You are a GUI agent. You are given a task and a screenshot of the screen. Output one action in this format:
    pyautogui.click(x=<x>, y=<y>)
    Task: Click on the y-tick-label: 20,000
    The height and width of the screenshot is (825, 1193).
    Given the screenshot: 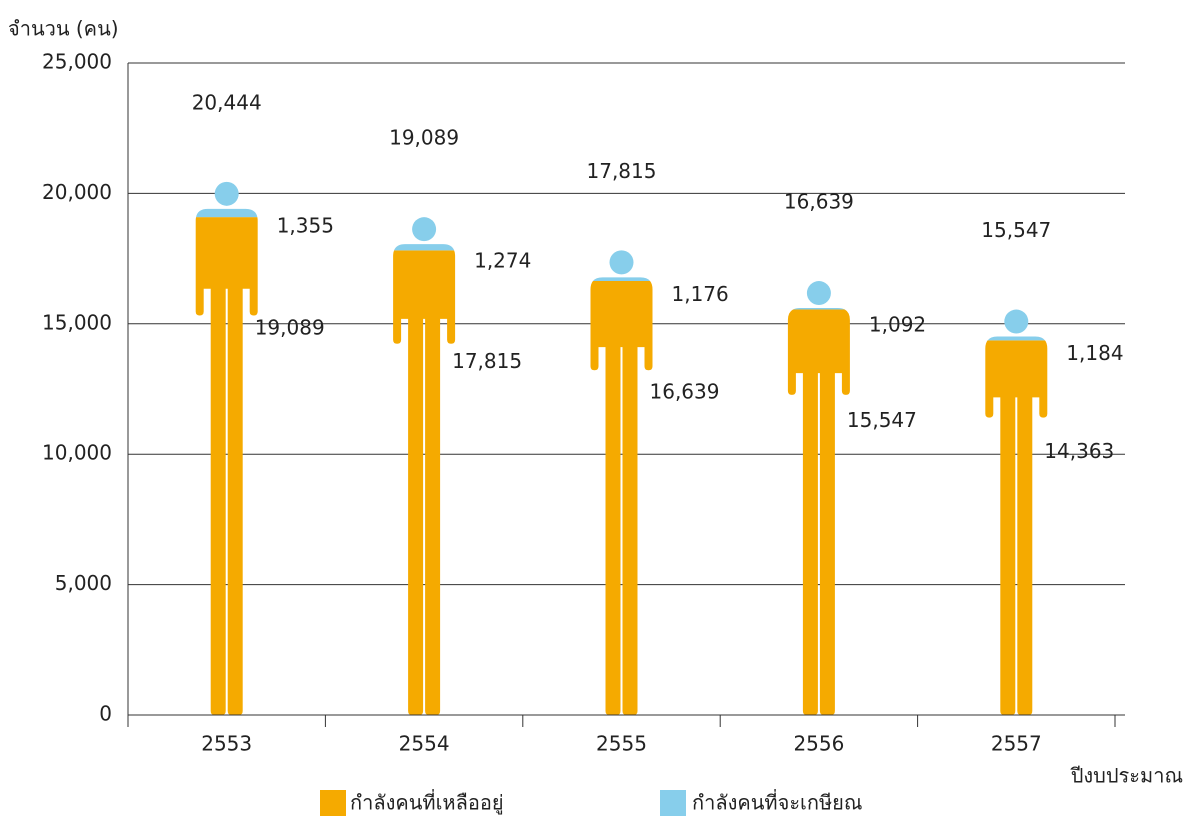 What is the action you would take?
    pyautogui.click(x=77, y=192)
    